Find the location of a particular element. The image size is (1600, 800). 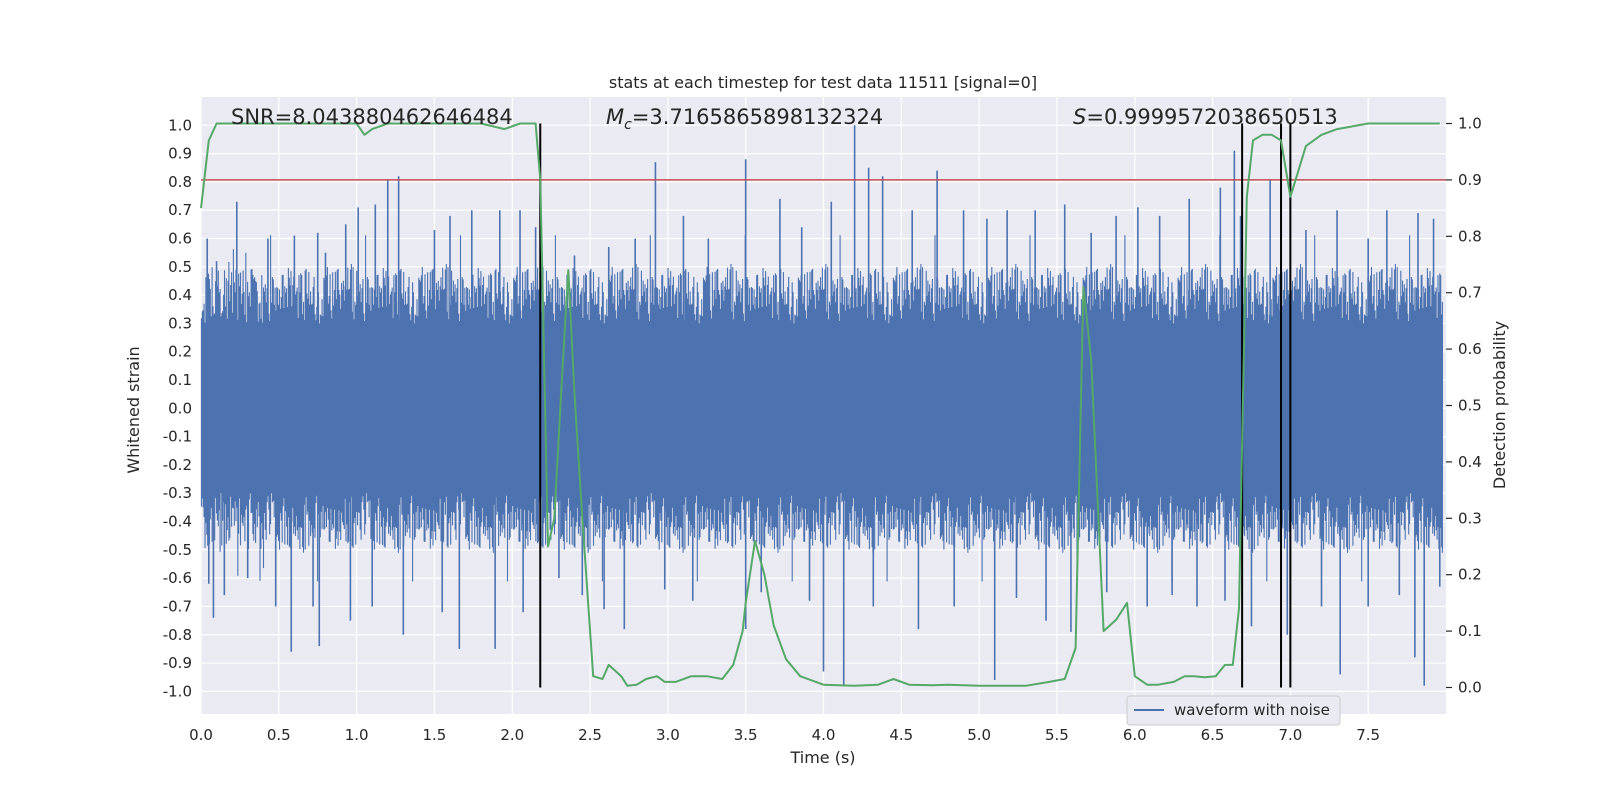

y-tick-label: 0.4 is located at coordinates (180, 295).